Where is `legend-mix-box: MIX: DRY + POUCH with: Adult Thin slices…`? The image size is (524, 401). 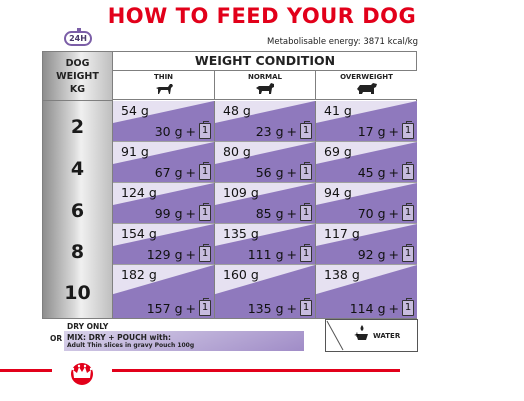
legend-mix-box: MIX: DRY + POUCH with: Adult Thin slices… is located at coordinates (184, 341).